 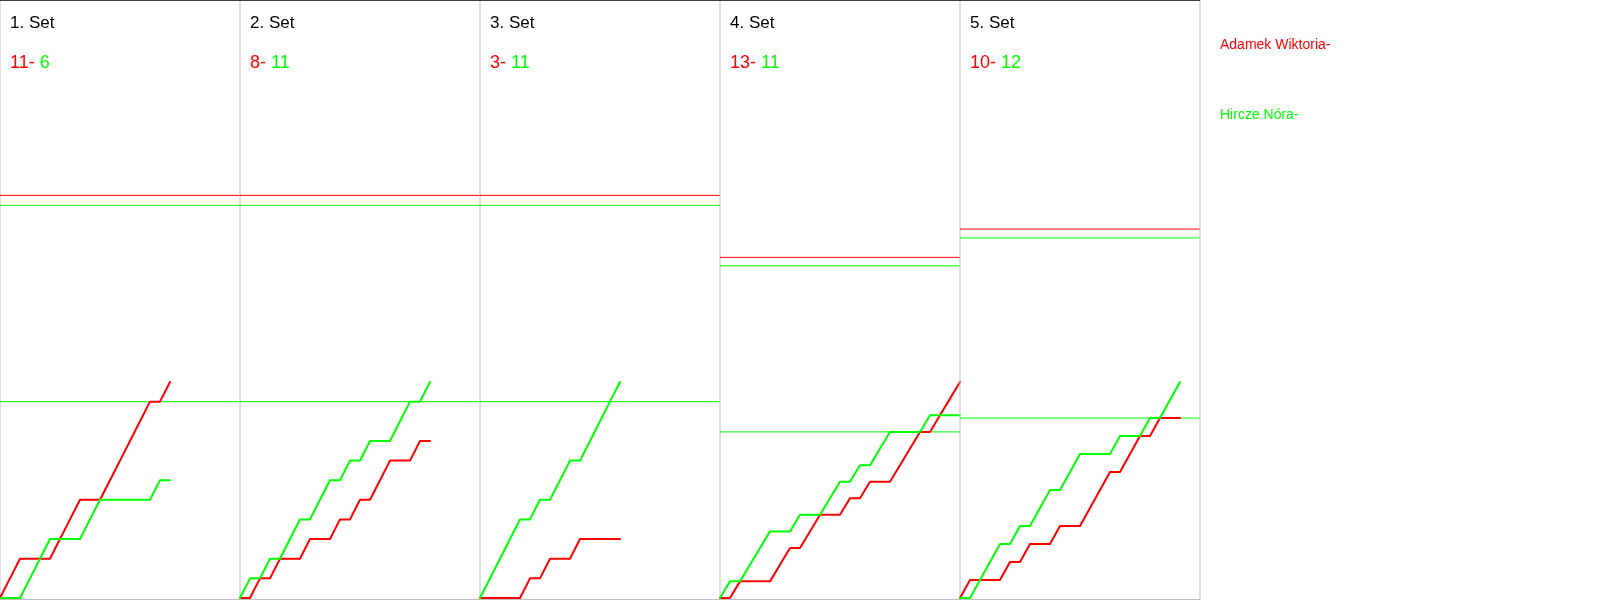 What do you see at coordinates (1011, 62) in the screenshot?
I see `text: 12` at bounding box center [1011, 62].